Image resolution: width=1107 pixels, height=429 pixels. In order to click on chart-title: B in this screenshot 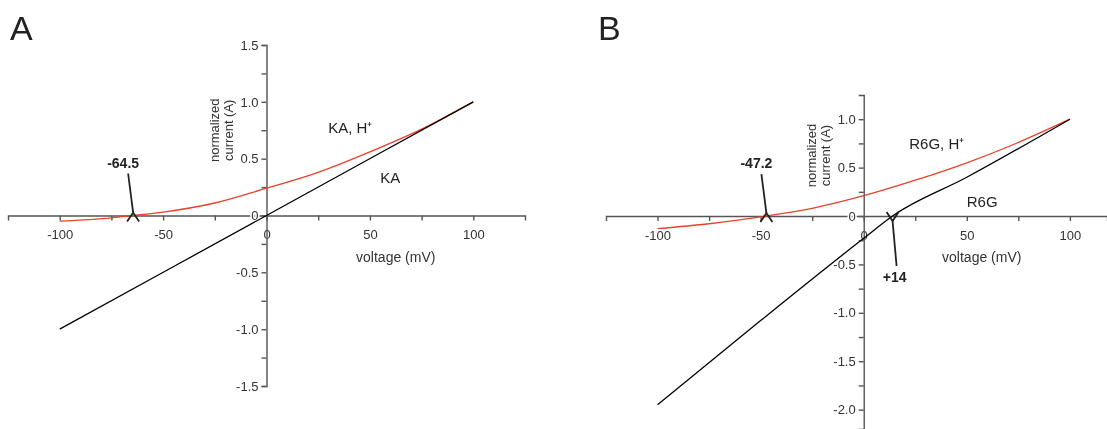, I will do `click(609, 28)`.